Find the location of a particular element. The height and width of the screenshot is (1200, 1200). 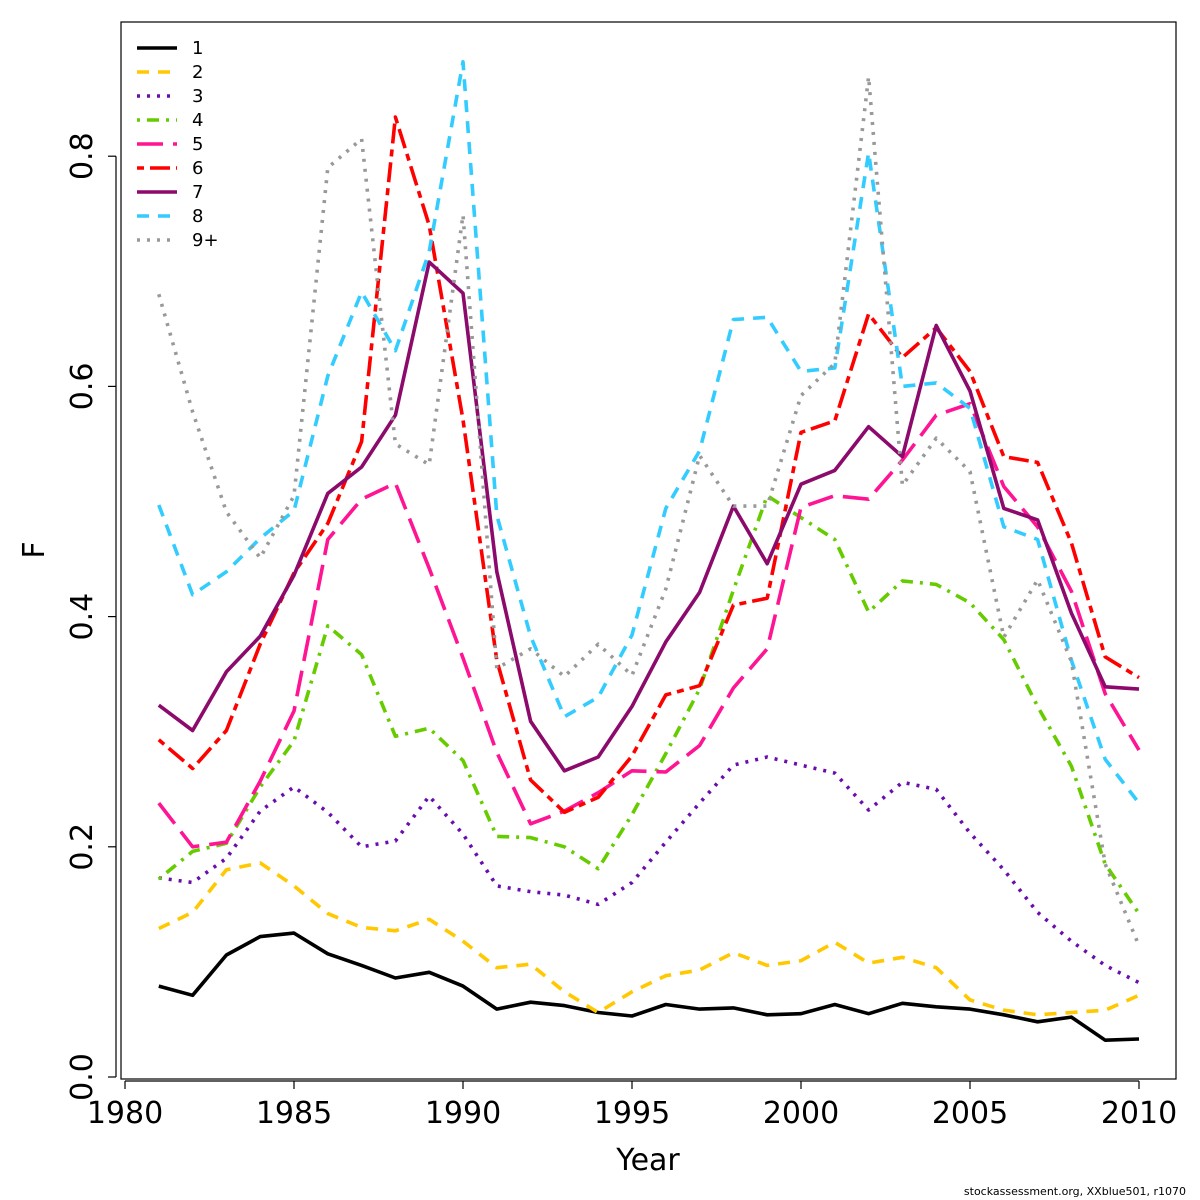

y-tick-label: 0.8 is located at coordinates (82, 156).